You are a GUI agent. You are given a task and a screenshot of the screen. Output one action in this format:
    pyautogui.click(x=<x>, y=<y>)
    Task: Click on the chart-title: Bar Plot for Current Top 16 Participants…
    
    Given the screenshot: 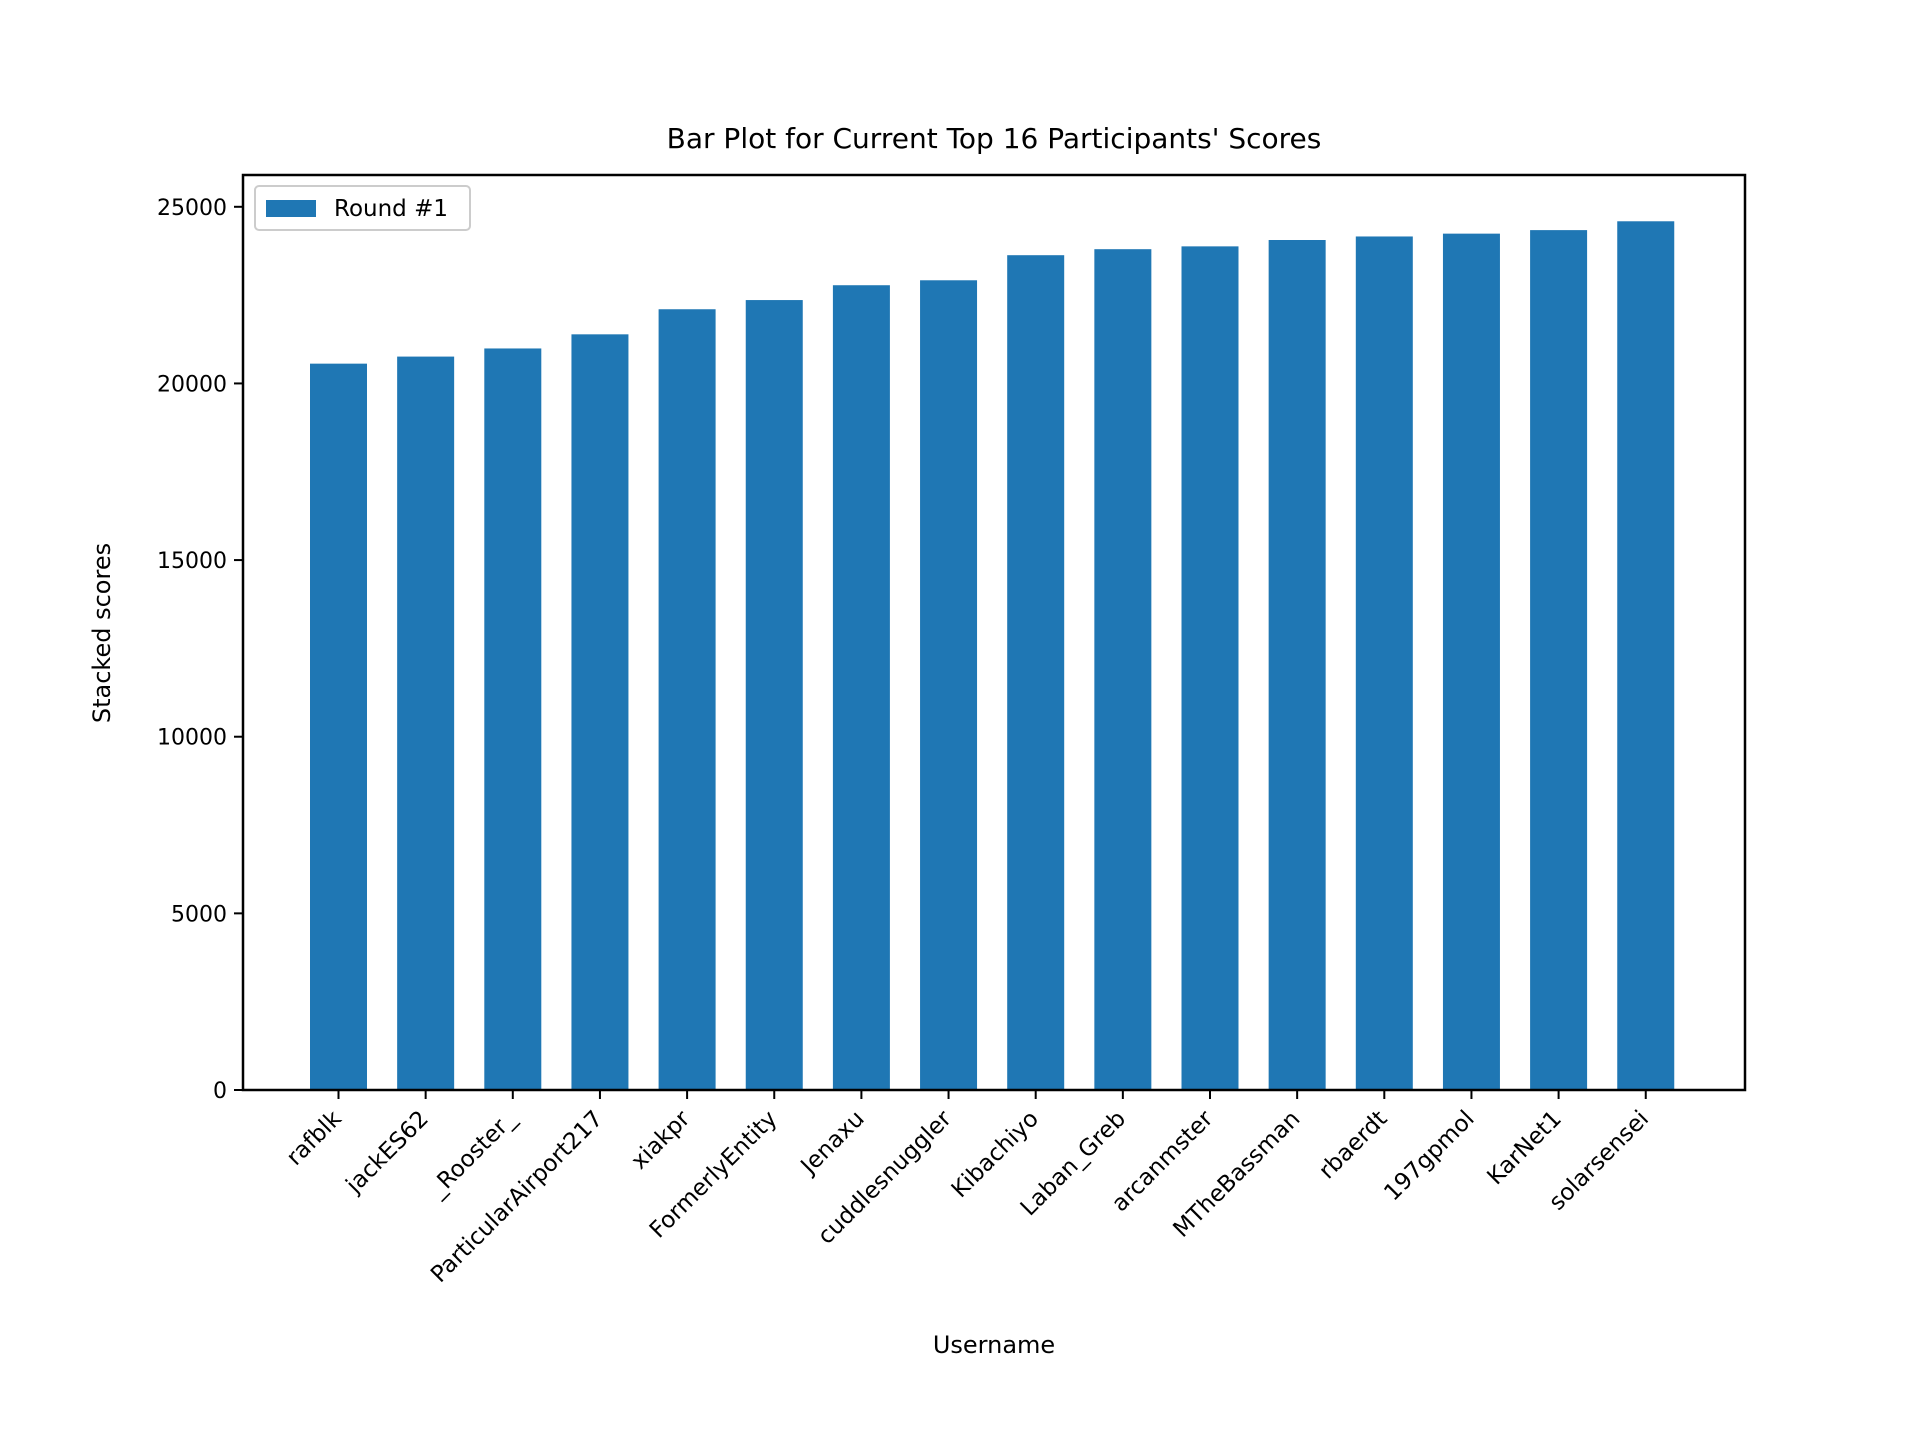 What is the action you would take?
    pyautogui.click(x=994, y=138)
    